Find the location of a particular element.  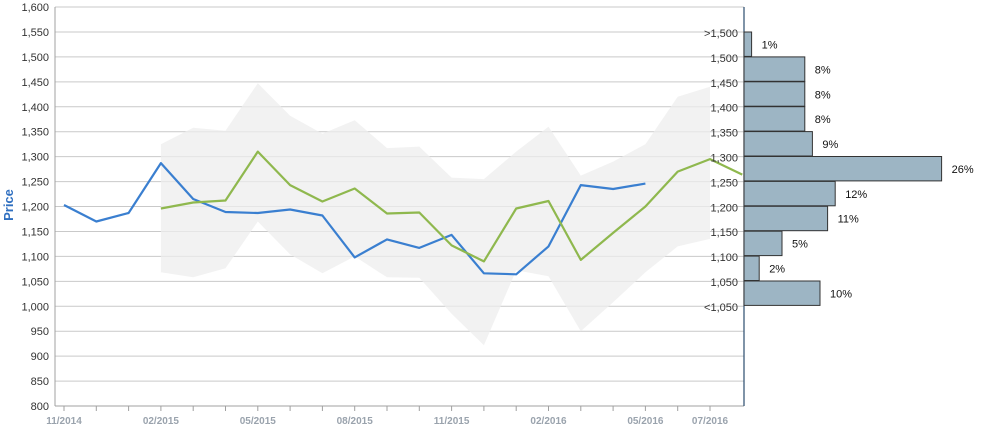

x-tick-label: 05/2016 is located at coordinates (645, 421).